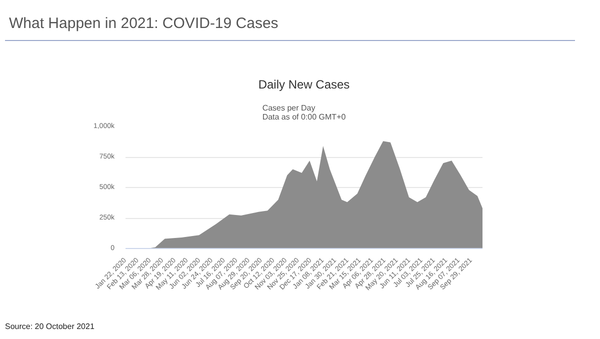 Image resolution: width=600 pixels, height=339 pixels. I want to click on chart-subtitle: Cases per Day Data as of 0:00 GMT+0, so click(304, 113).